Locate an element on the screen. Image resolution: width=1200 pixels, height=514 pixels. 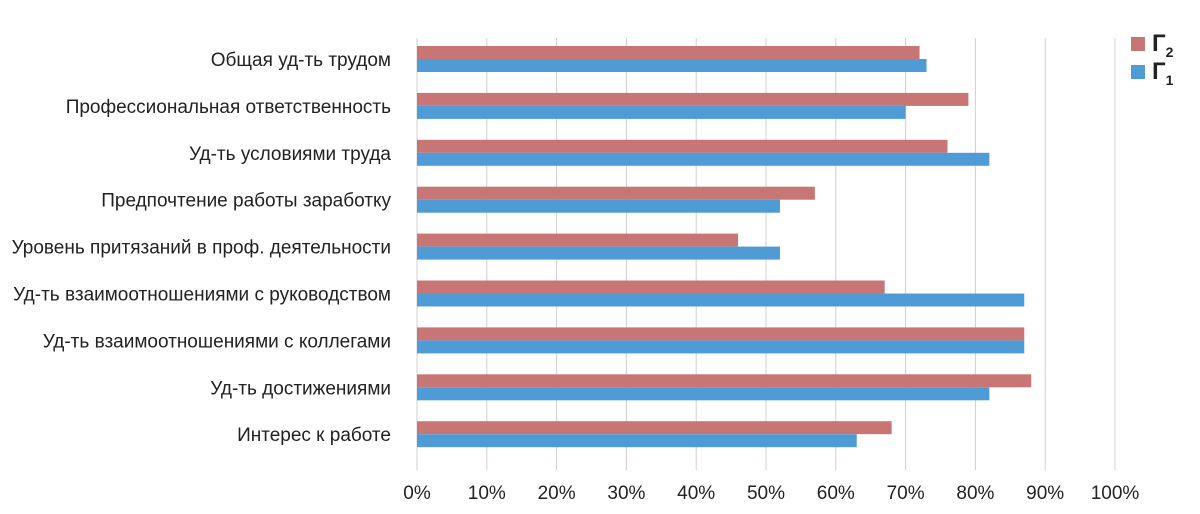
x-tick-label: 60% is located at coordinates (836, 493).